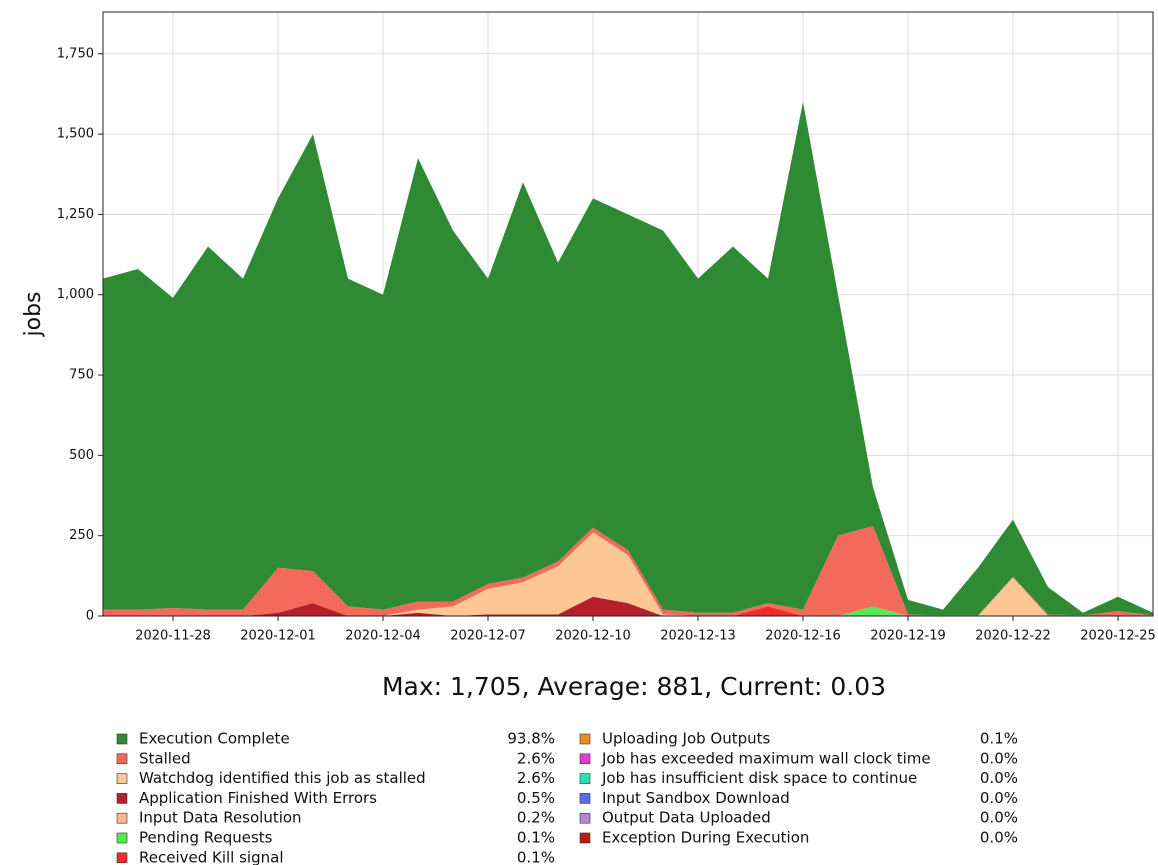 The width and height of the screenshot is (1158, 865). What do you see at coordinates (686, 818) in the screenshot?
I see `legend-label: Output Data Uploaded` at bounding box center [686, 818].